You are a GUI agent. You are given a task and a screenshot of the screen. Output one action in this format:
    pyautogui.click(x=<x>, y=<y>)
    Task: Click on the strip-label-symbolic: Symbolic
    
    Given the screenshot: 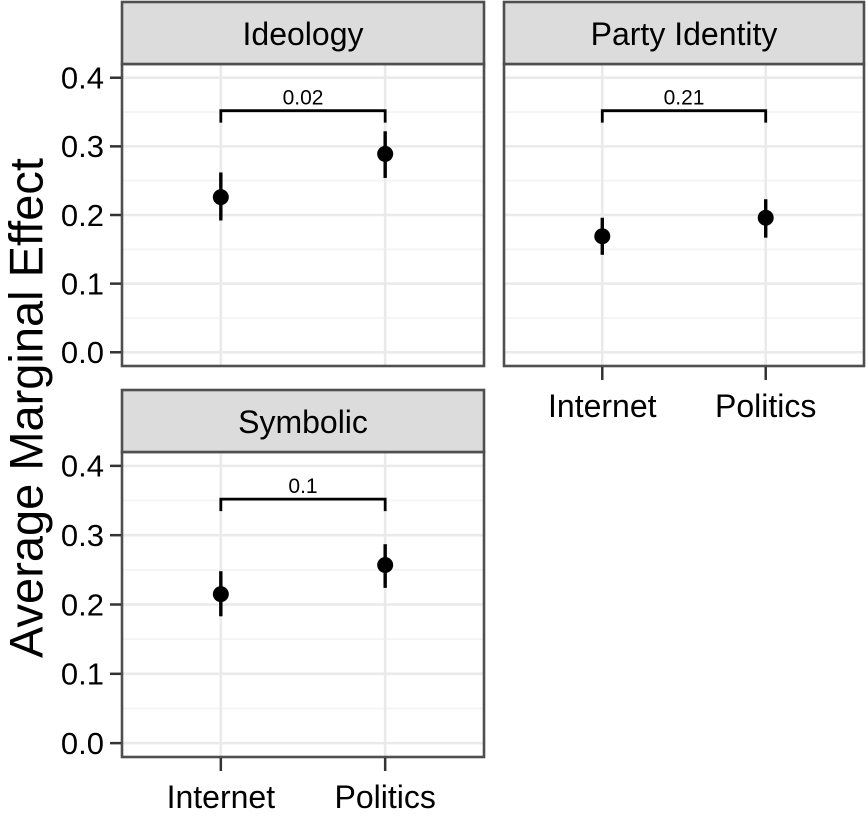 What is the action you would take?
    pyautogui.click(x=303, y=422)
    